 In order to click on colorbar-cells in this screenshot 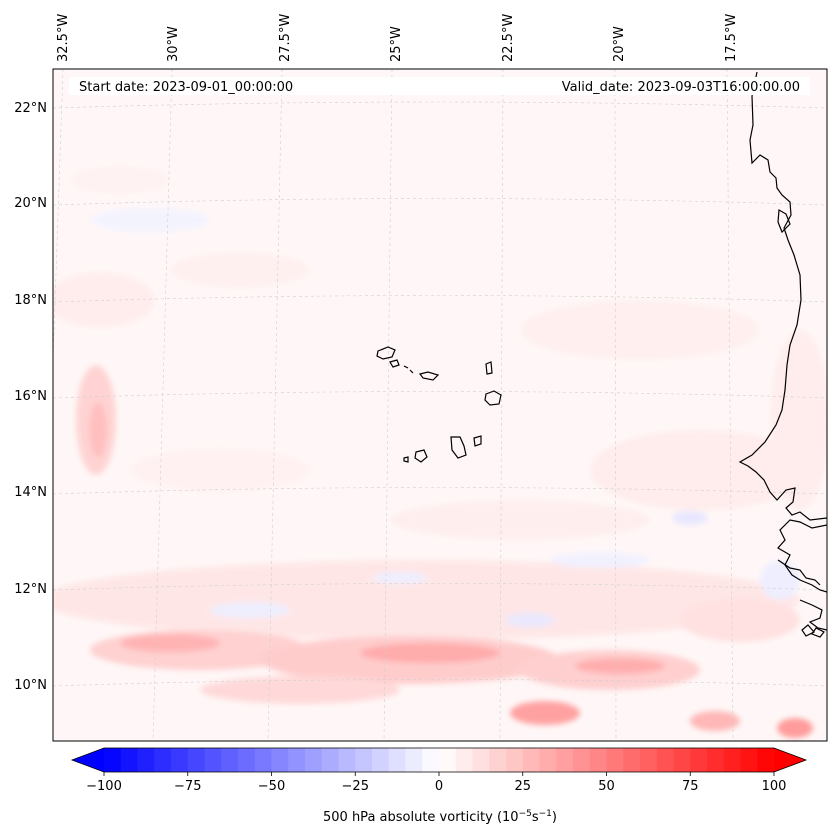, I will do `click(439, 760)`.